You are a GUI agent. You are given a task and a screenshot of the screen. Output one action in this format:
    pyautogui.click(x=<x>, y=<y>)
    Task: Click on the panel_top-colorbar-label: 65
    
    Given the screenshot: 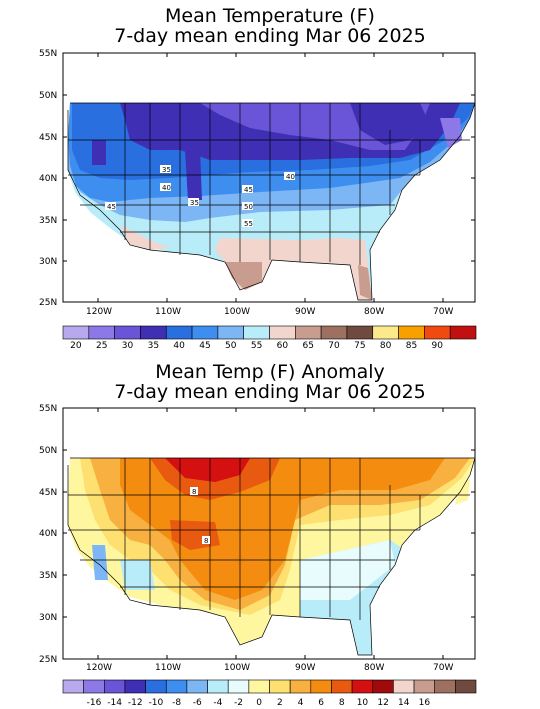 What is the action you would take?
    pyautogui.click(x=307, y=346)
    